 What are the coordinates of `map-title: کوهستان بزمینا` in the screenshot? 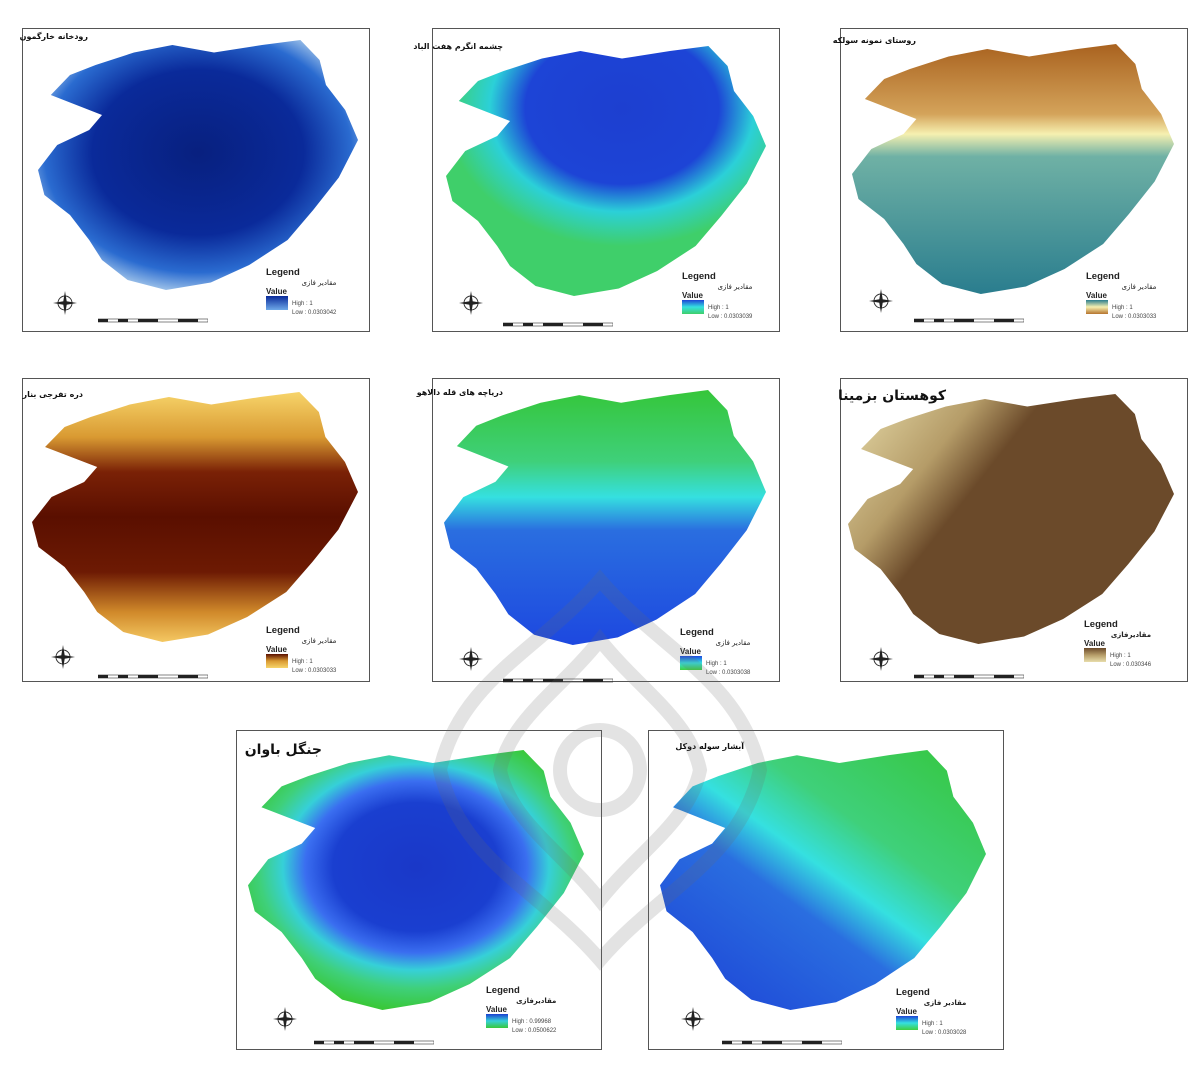 It's located at (892, 396).